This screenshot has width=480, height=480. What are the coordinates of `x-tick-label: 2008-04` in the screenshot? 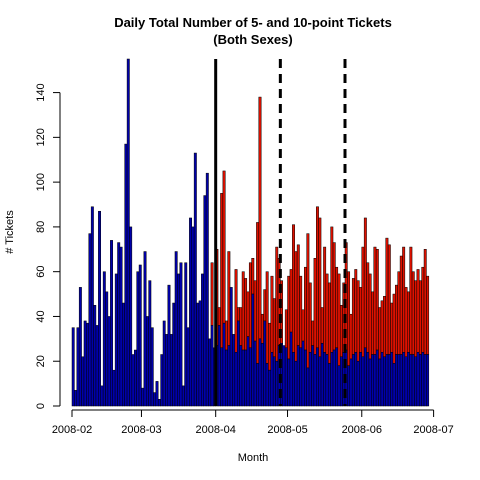 It's located at (215, 430).